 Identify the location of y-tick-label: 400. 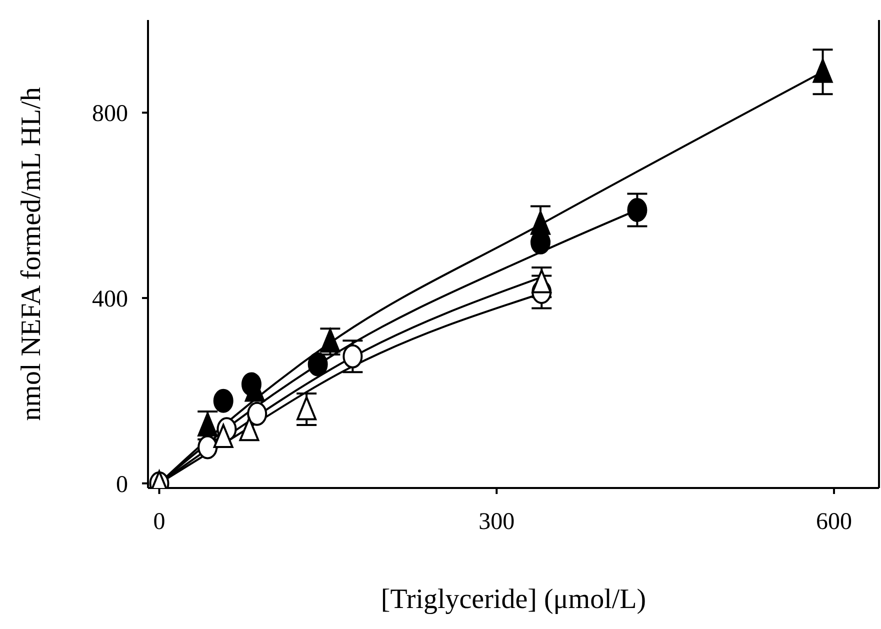
(110, 299).